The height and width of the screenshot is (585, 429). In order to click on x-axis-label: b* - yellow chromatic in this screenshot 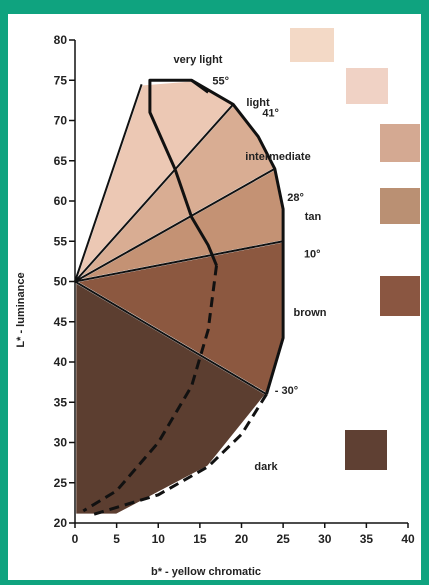, I will do `click(206, 572)`.